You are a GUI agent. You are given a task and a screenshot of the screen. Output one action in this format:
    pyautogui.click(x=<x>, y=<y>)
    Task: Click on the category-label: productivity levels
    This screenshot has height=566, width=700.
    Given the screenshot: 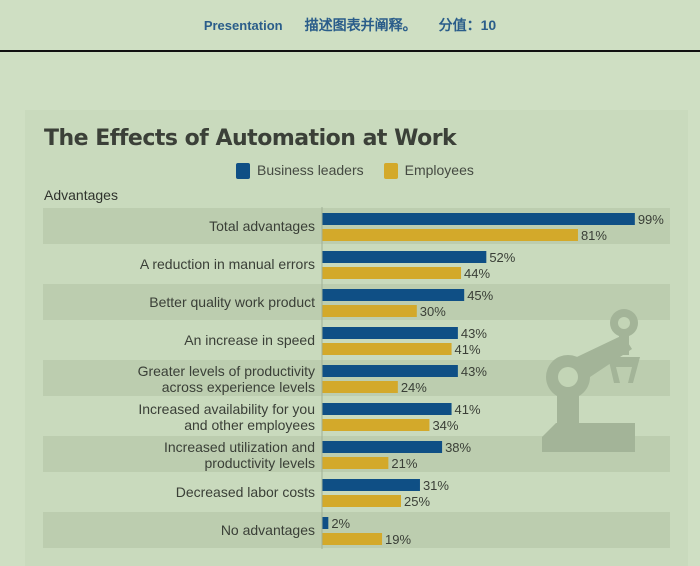 What is the action you would take?
    pyautogui.click(x=260, y=463)
    